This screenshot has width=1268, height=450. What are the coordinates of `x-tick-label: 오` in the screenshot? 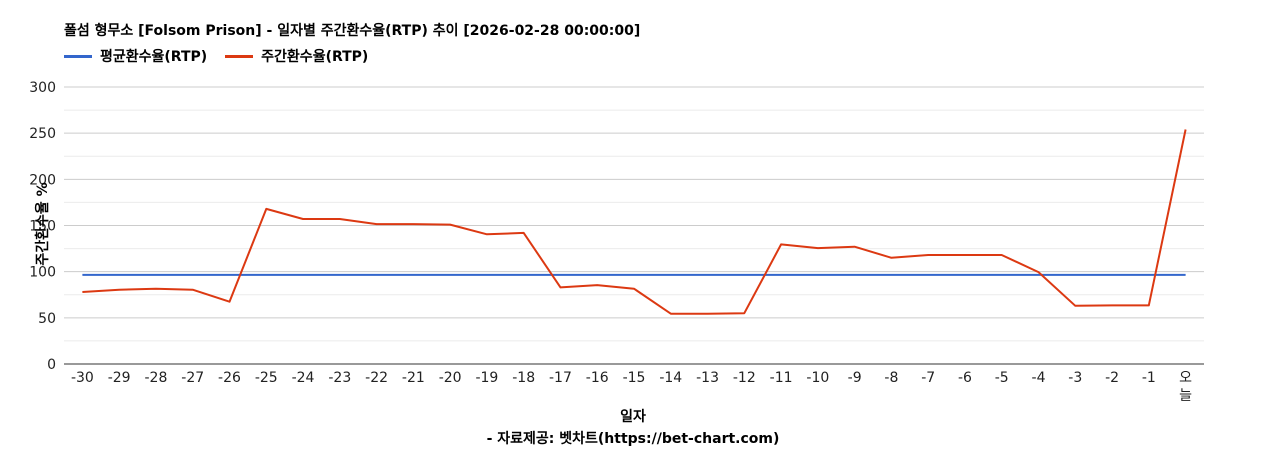 It's located at (1185, 378).